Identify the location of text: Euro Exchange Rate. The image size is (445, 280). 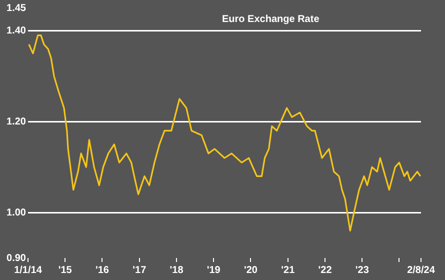
(271, 19).